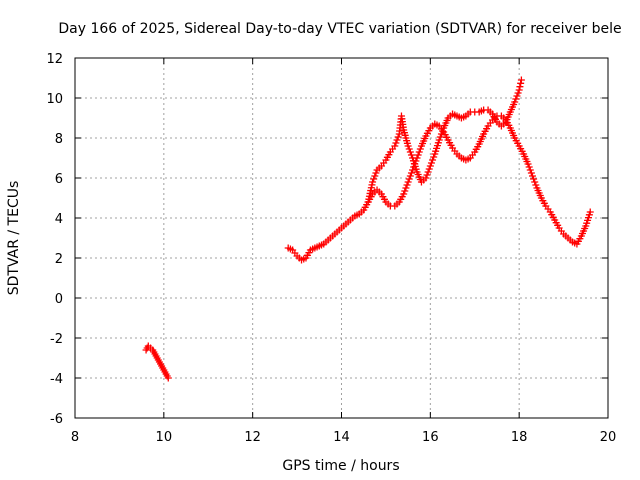 The image size is (640, 480). Describe the element at coordinates (59, 299) in the screenshot. I see `y-tick-label: 0` at that location.